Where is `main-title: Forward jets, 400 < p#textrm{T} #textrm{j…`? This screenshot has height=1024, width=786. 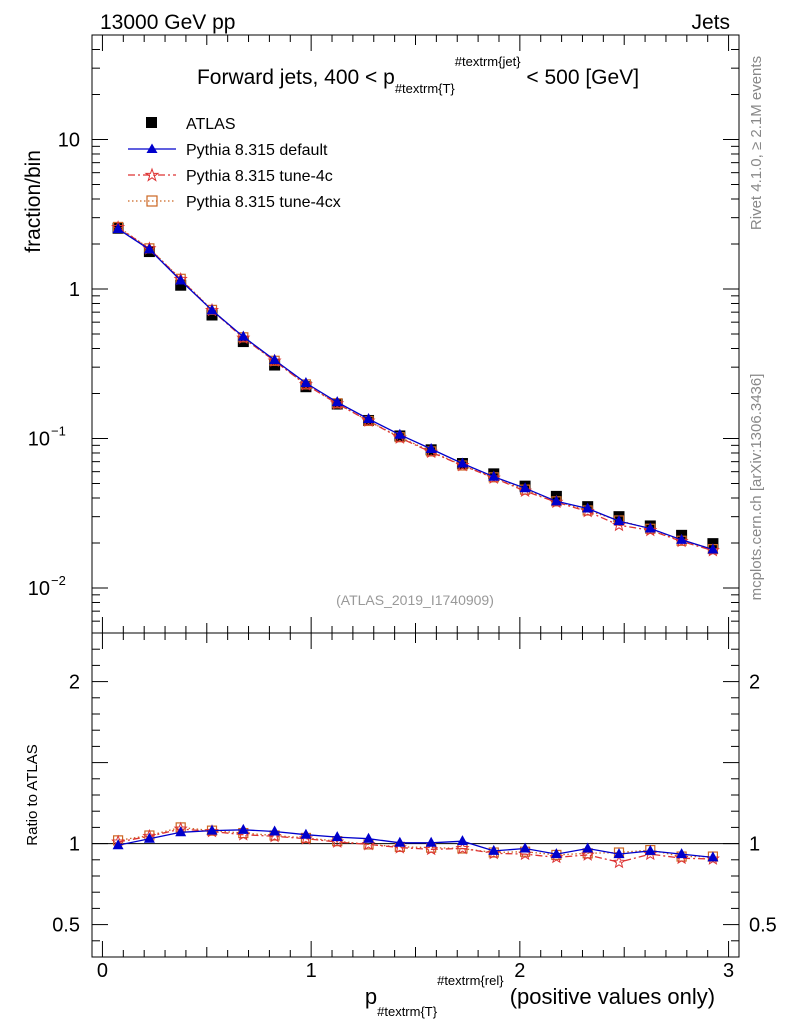
main-title: Forward jets, 400 < p#textrm{T} #textrm{j… is located at coordinates (418, 75).